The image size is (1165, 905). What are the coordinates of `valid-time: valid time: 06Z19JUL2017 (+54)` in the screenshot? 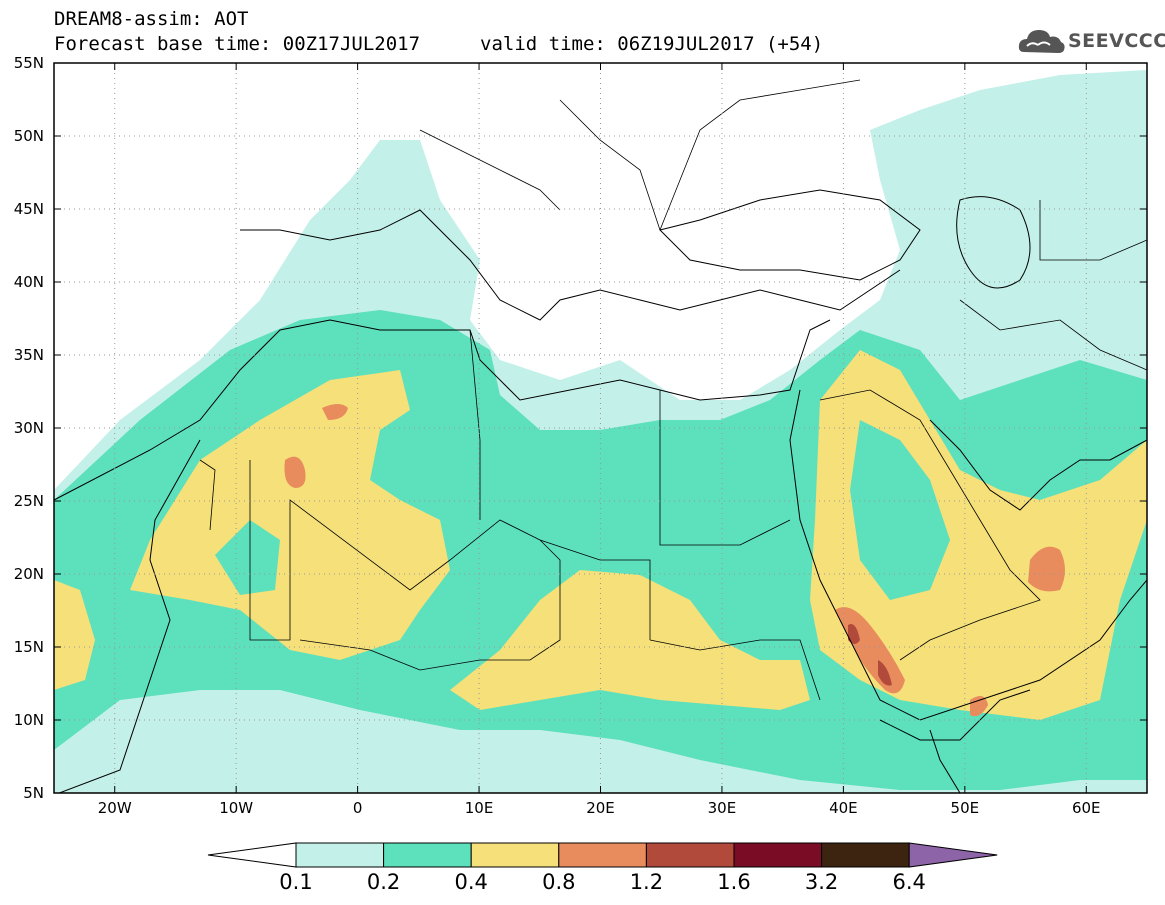 It's located at (652, 44).